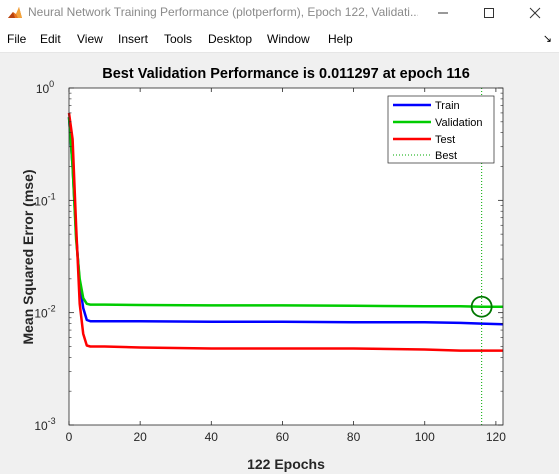  I want to click on menu-view: View, so click(90, 39).